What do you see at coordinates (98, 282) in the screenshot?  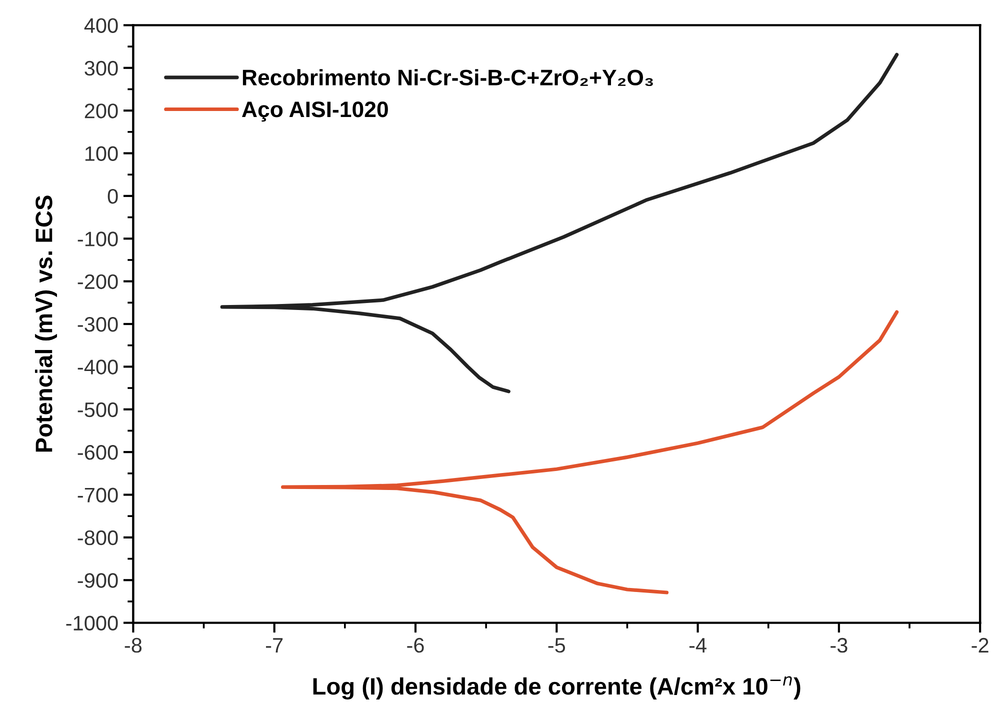 I see `y-tick-label: -200` at bounding box center [98, 282].